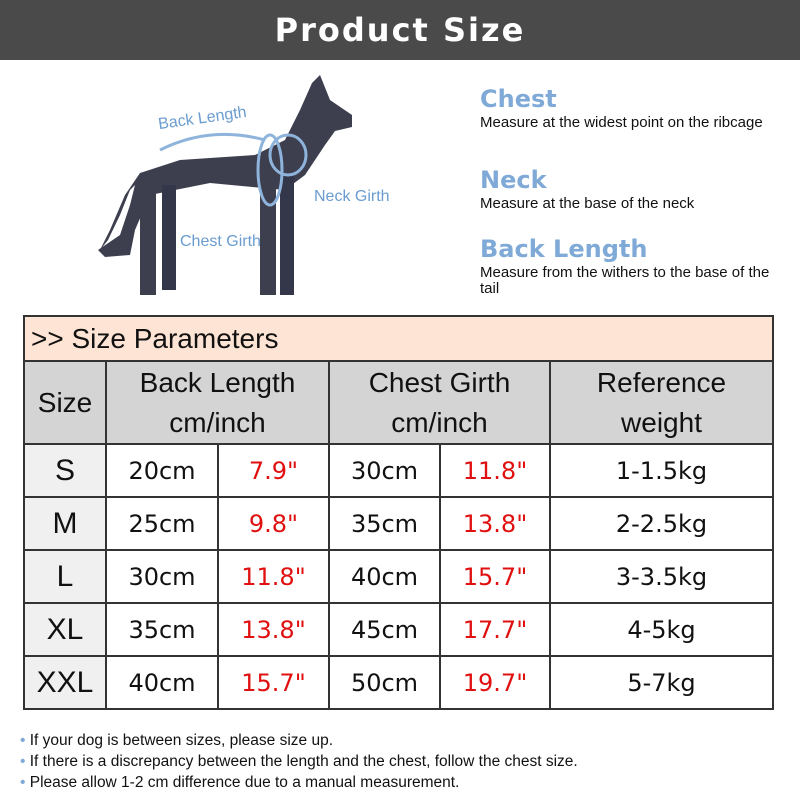 Image resolution: width=800 pixels, height=800 pixels. What do you see at coordinates (220, 241) in the screenshot?
I see `chest-girth-label: Chest Girth` at bounding box center [220, 241].